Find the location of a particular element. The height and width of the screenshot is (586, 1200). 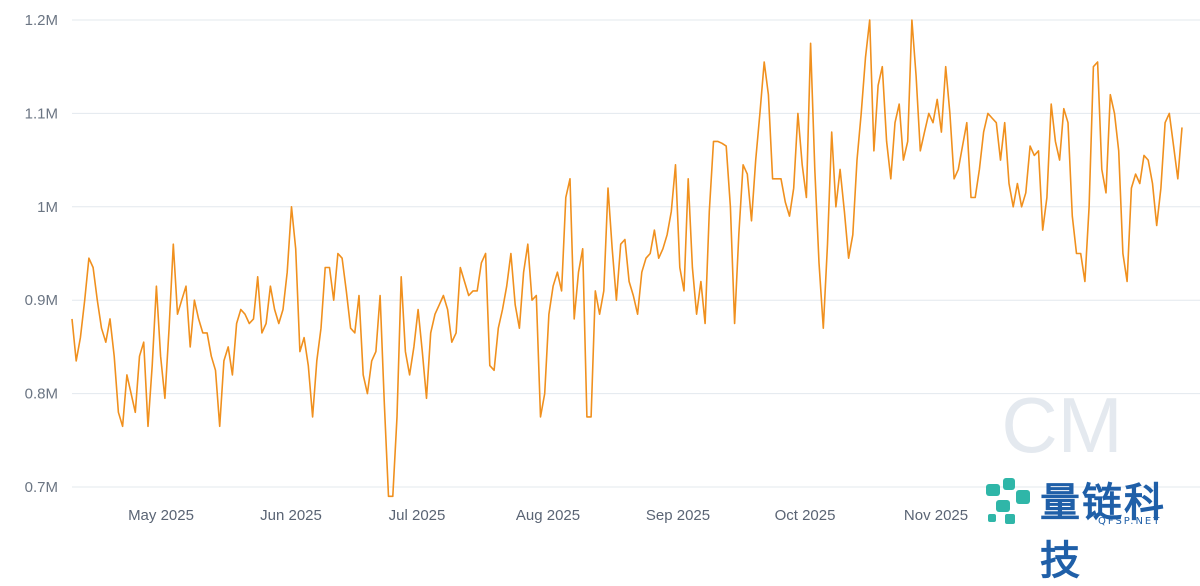

x-tick-label: May 2025 is located at coordinates (161, 515).